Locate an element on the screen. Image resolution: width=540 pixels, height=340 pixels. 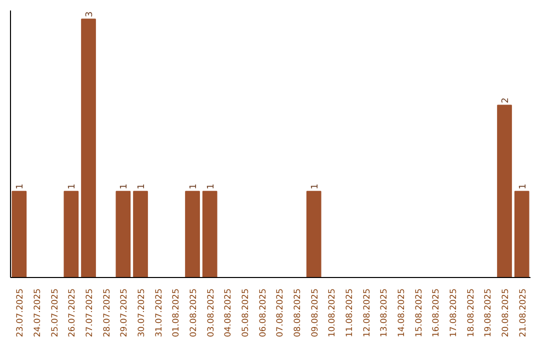
x-tick-label: 10.08.2025 is located at coordinates (333, 313).